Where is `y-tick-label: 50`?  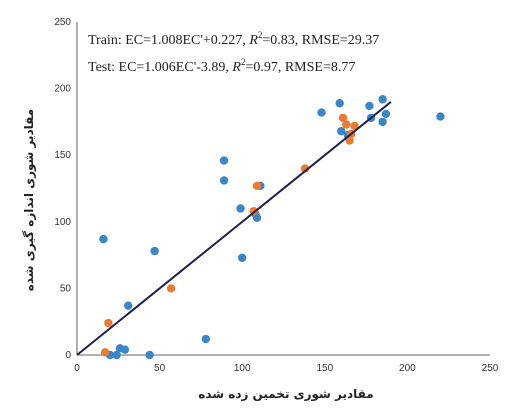 y-tick-label: 50 is located at coordinates (66, 288).